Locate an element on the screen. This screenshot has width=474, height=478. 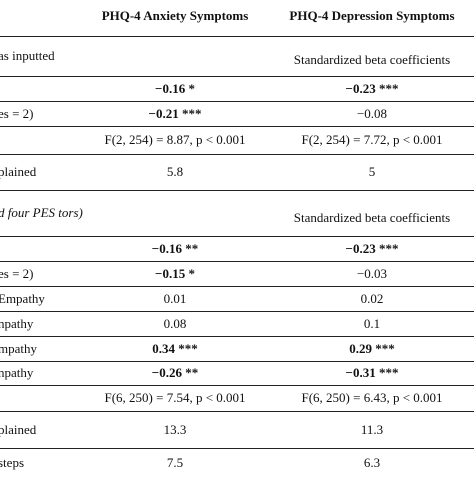
table-row: npathy 0.08 0.1 is located at coordinates (237, 324).